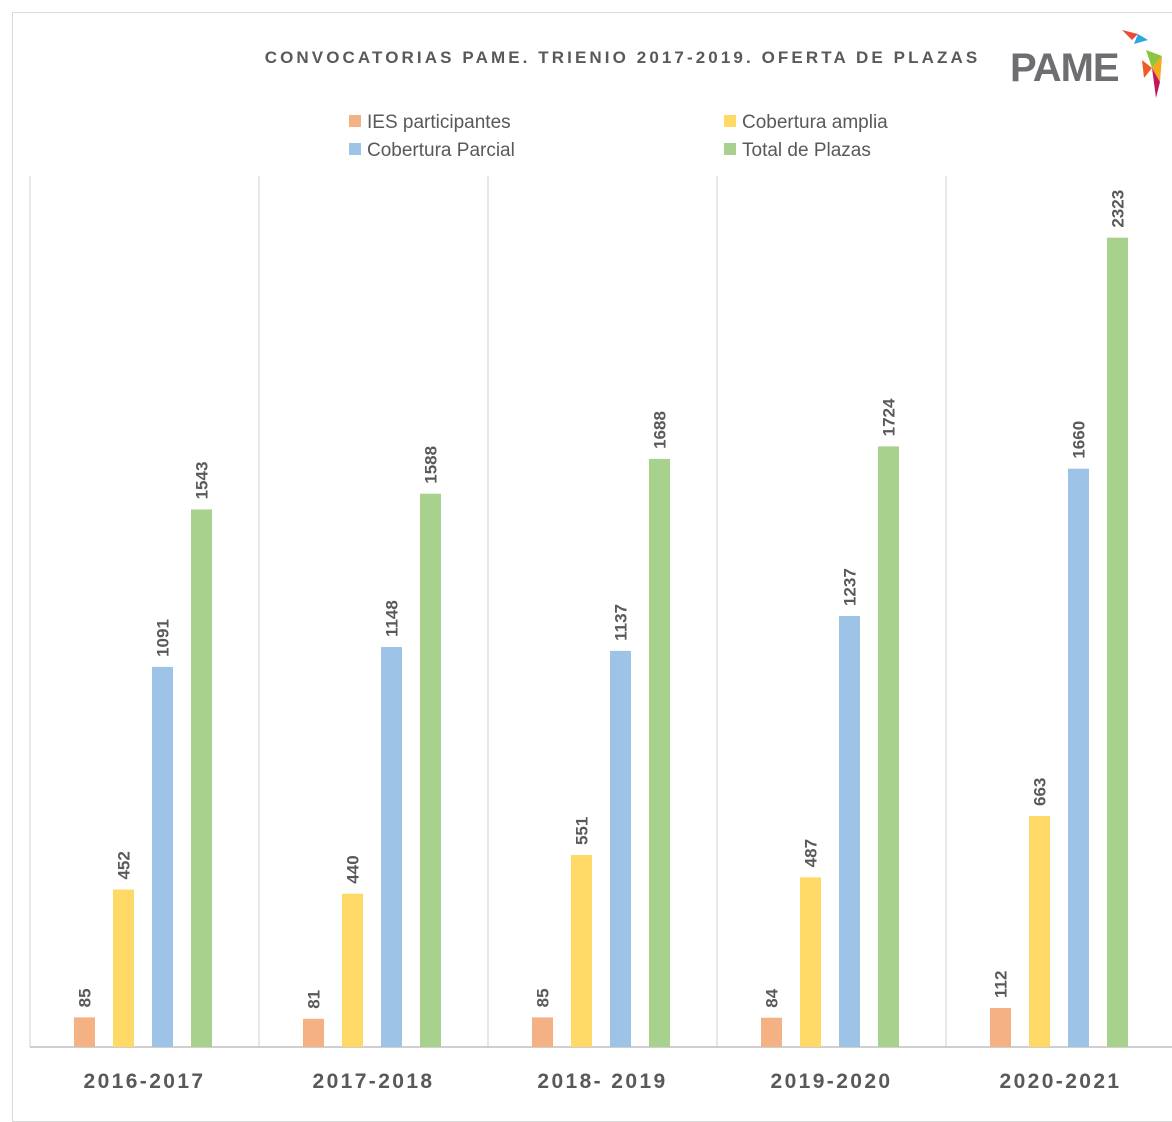 The image size is (1172, 1122). Describe the element at coordinates (660, 430) in the screenshot. I see `bar-value-label: 1688` at that location.